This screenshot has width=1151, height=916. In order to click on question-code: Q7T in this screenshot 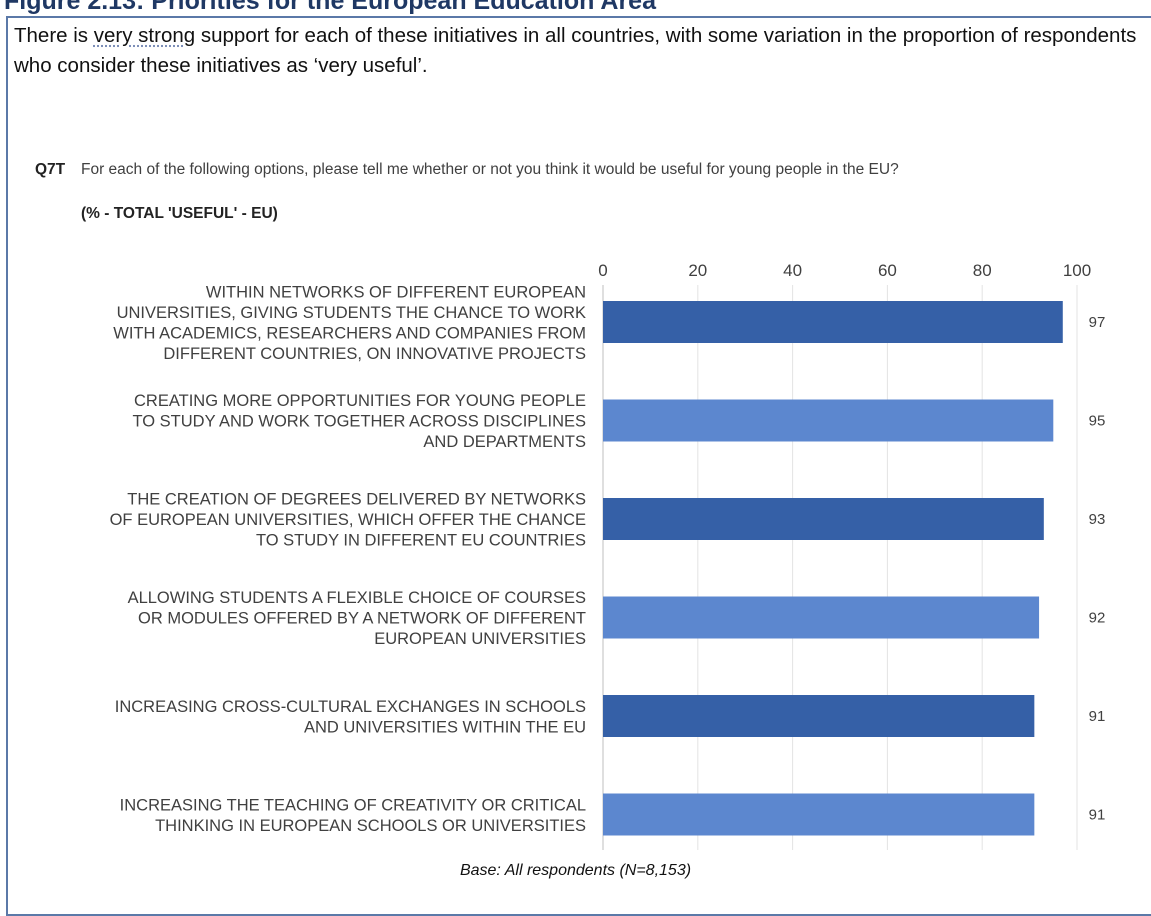, I will do `click(50, 169)`.